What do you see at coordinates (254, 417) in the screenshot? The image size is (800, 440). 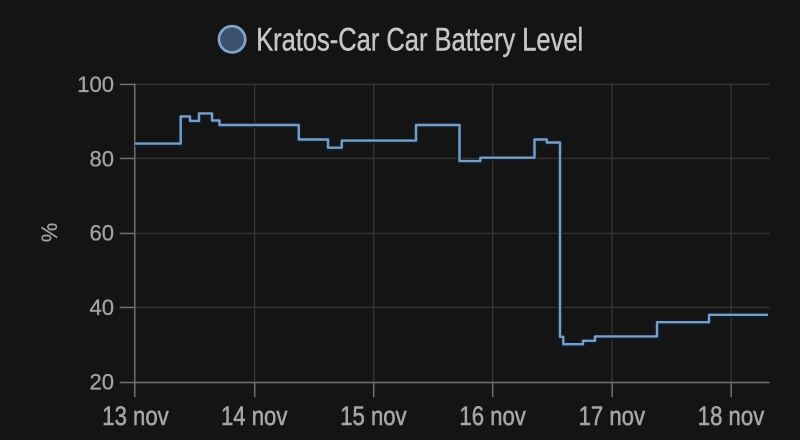 I see `svg-text: 14 nov` at bounding box center [254, 417].